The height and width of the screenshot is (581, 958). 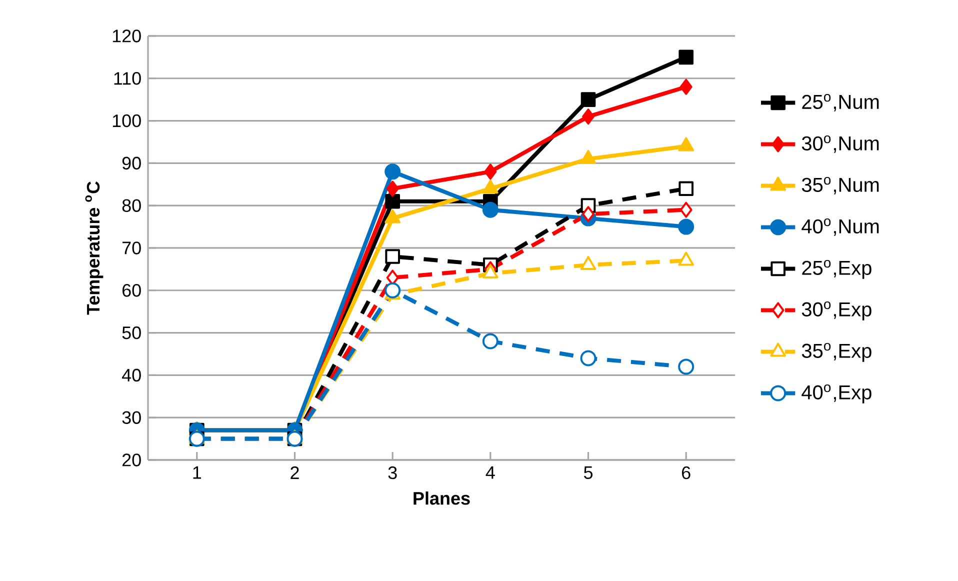 I want to click on y-tick-label: 110, so click(x=127, y=78).